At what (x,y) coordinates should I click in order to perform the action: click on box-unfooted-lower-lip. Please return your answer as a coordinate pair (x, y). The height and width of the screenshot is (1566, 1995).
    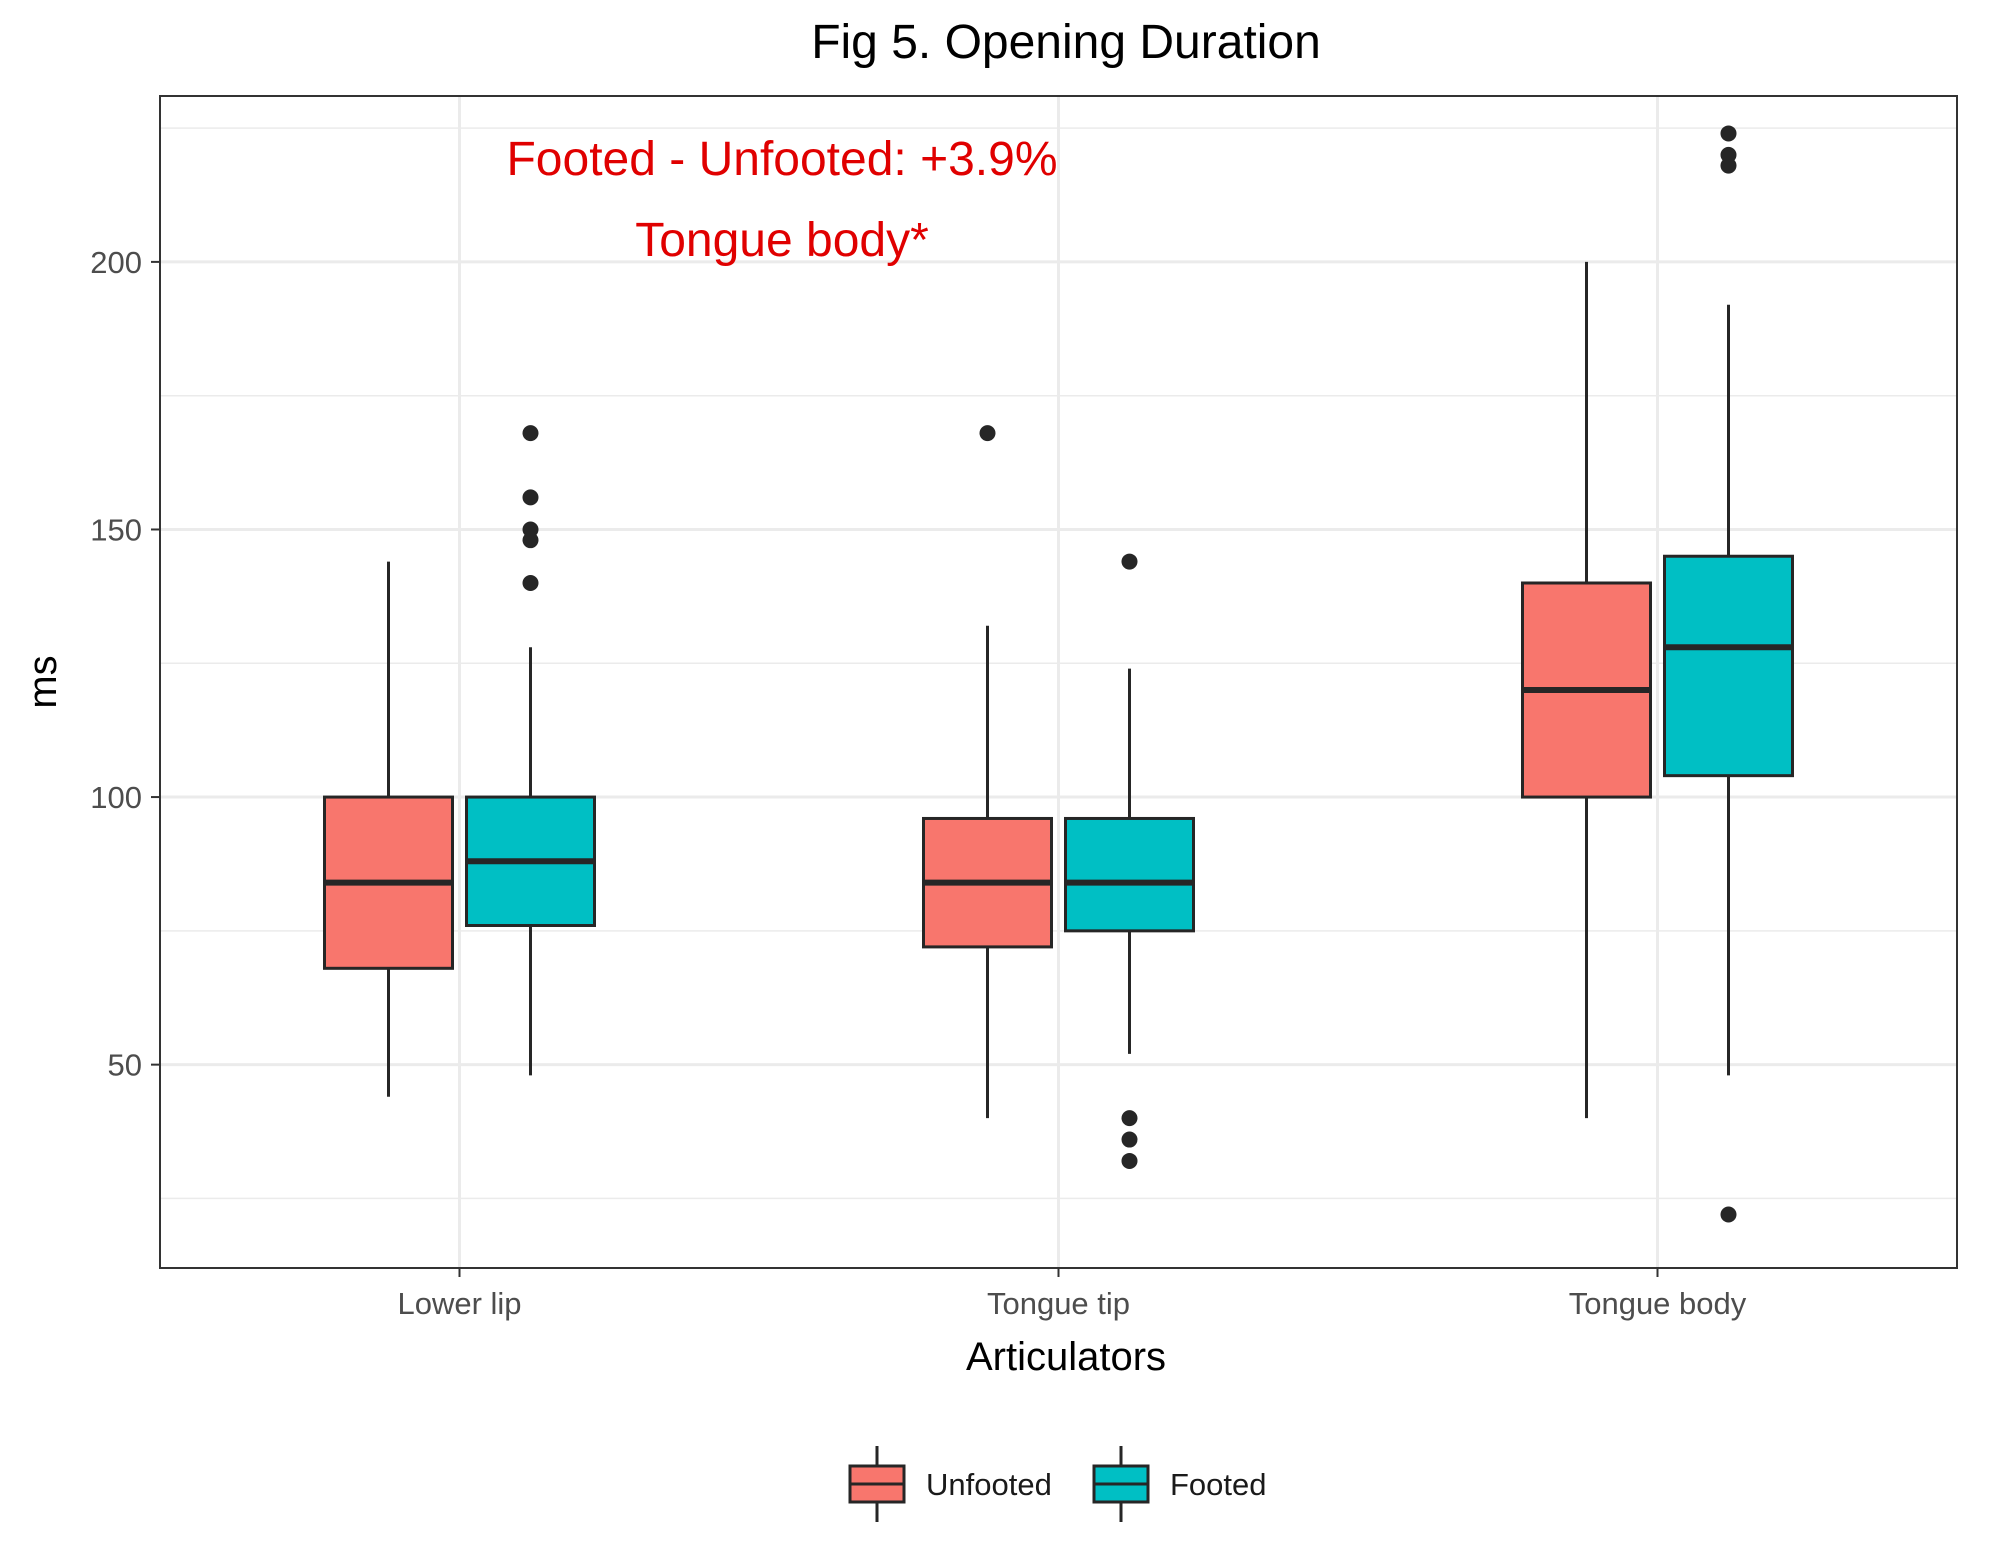
    Looking at the image, I should click on (388, 829).